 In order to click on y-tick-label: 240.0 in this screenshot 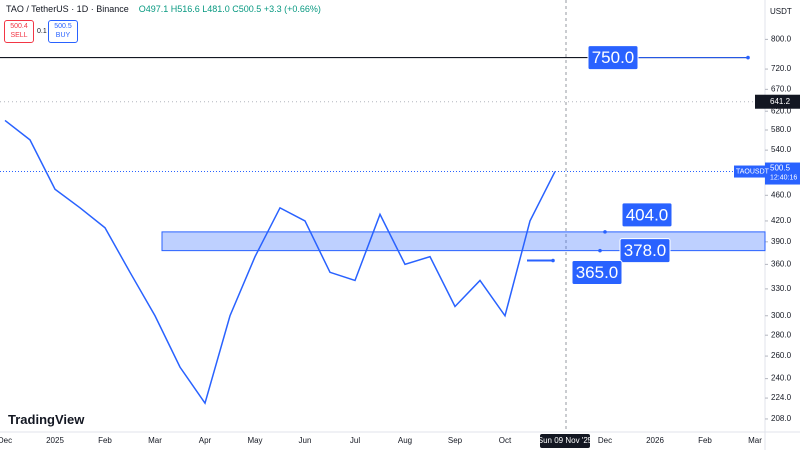, I will do `click(781, 378)`.